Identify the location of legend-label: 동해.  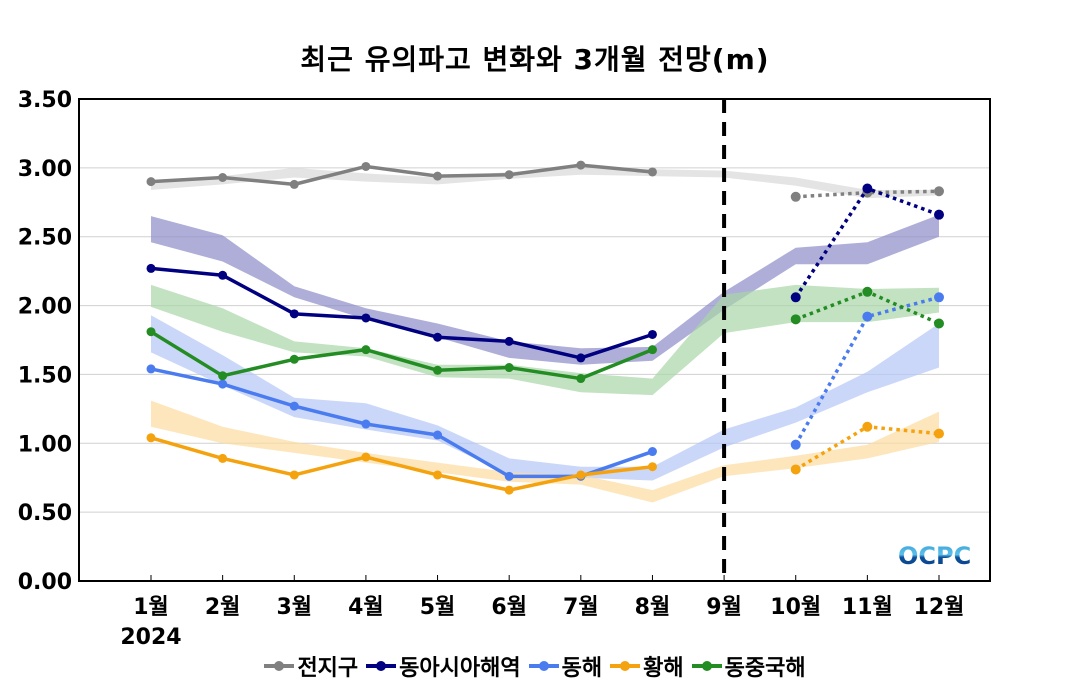
(582, 668).